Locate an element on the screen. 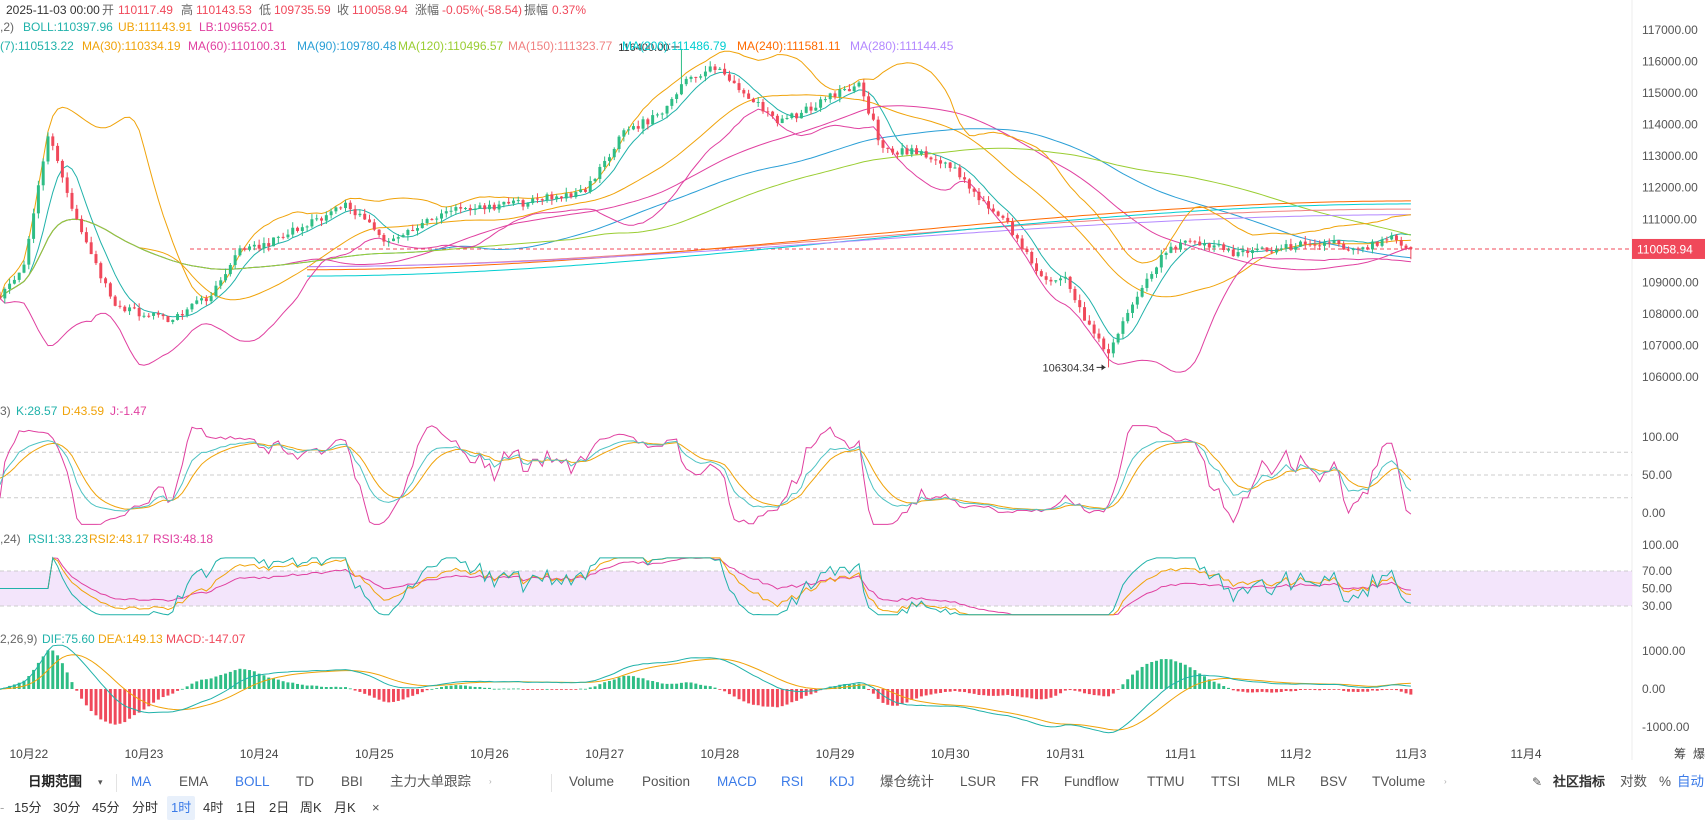  period-1h: 1时 is located at coordinates (181, 808).